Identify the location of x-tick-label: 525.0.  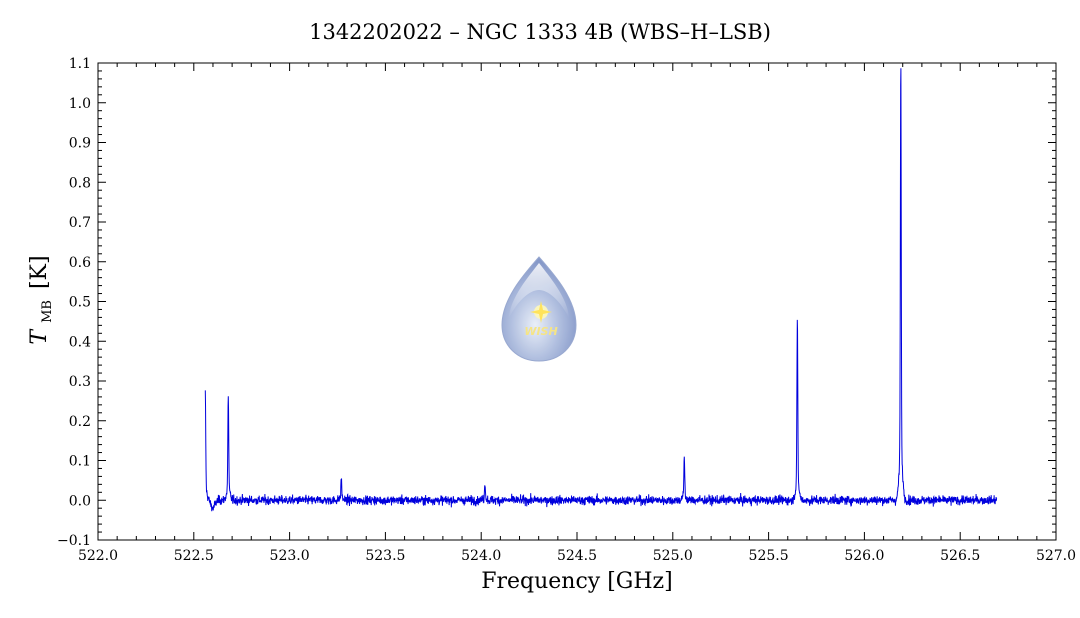
(673, 556).